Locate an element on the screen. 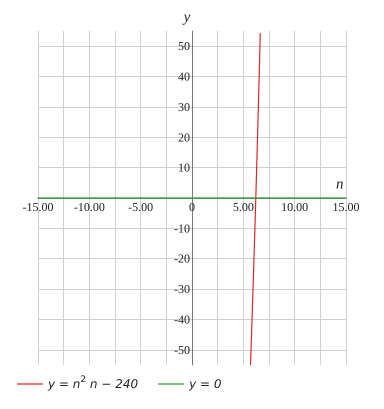  y-tick-label: 40 is located at coordinates (184, 77).